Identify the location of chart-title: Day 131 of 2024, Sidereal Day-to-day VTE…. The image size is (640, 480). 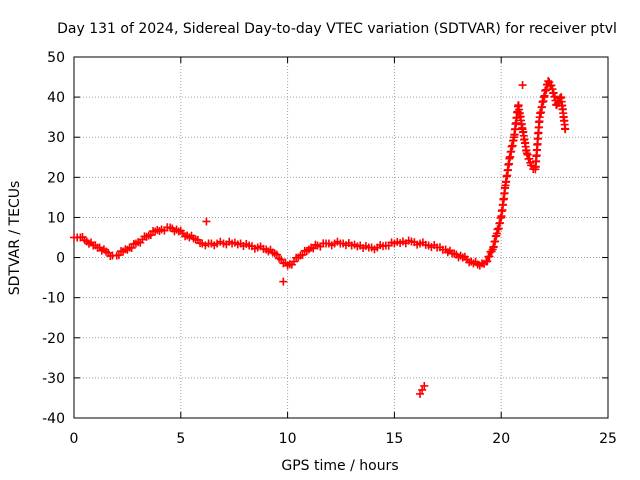
(337, 29).